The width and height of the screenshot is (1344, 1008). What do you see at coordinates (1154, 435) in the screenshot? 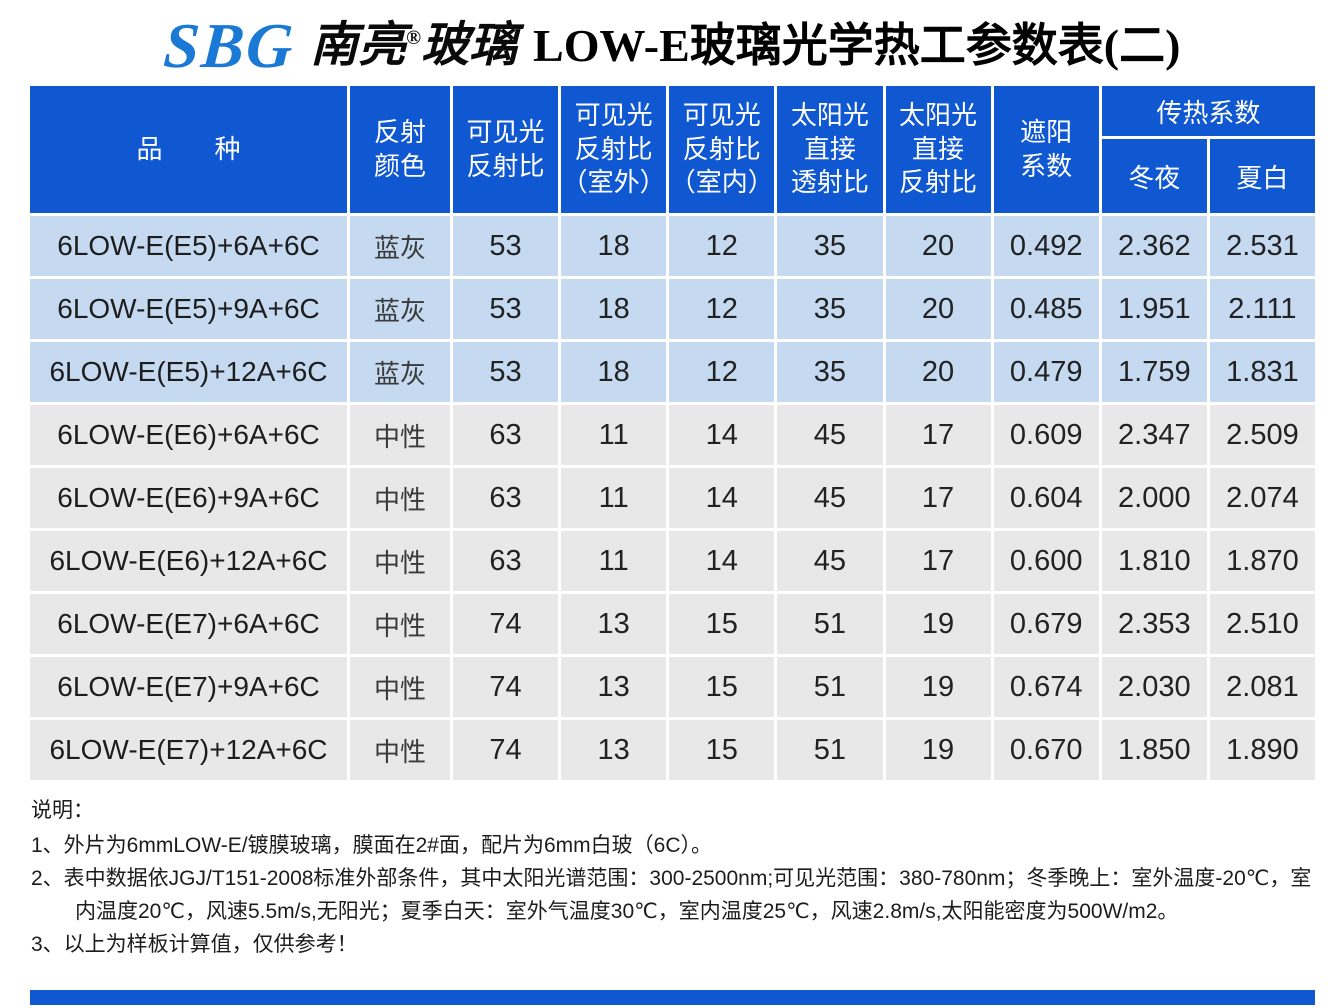
I see `table-cell-u-winter: 2.347` at bounding box center [1154, 435].